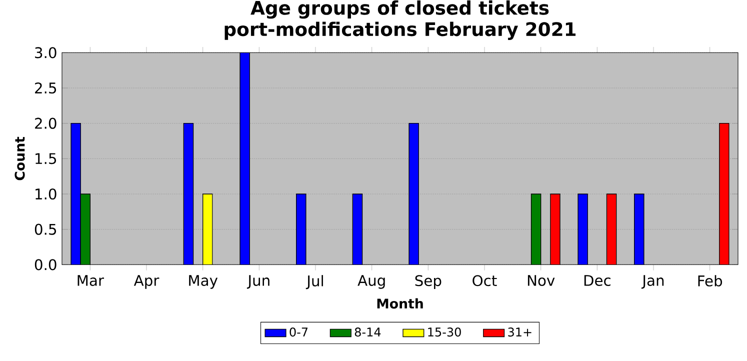 The image size is (747, 361). What do you see at coordinates (652, 282) in the screenshot?
I see `x-tick-label: Jan` at bounding box center [652, 282].